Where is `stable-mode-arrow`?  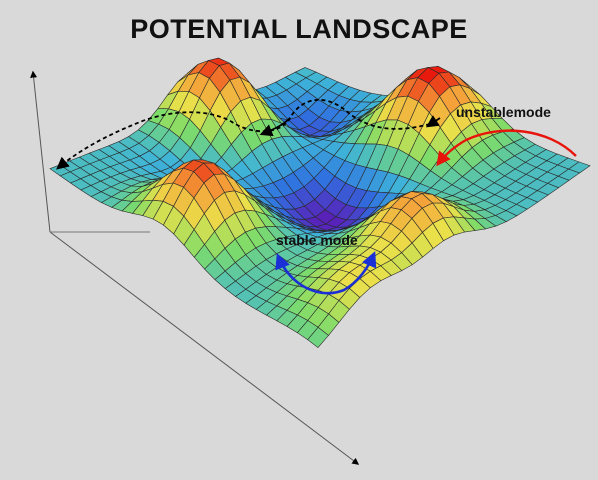 stable-mode-arrow is located at coordinates (326, 273).